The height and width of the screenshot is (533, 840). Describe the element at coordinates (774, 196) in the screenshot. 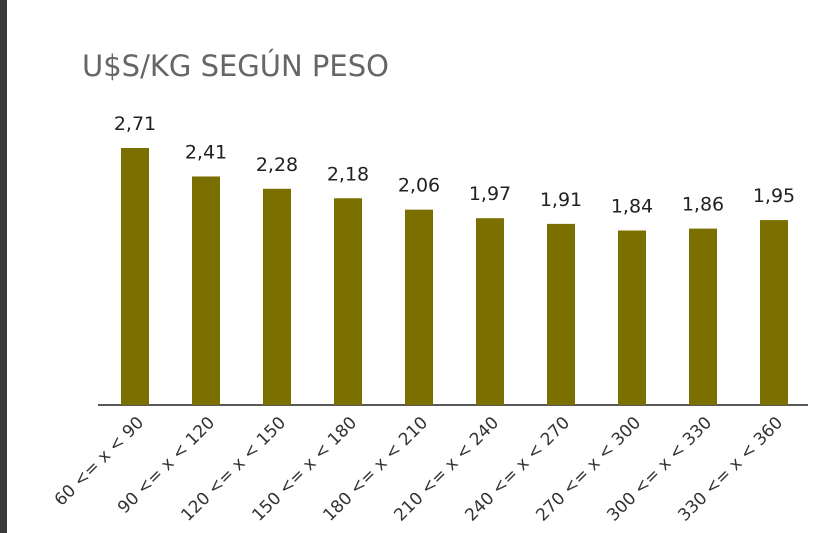

I see `value-label: 1,95` at that location.